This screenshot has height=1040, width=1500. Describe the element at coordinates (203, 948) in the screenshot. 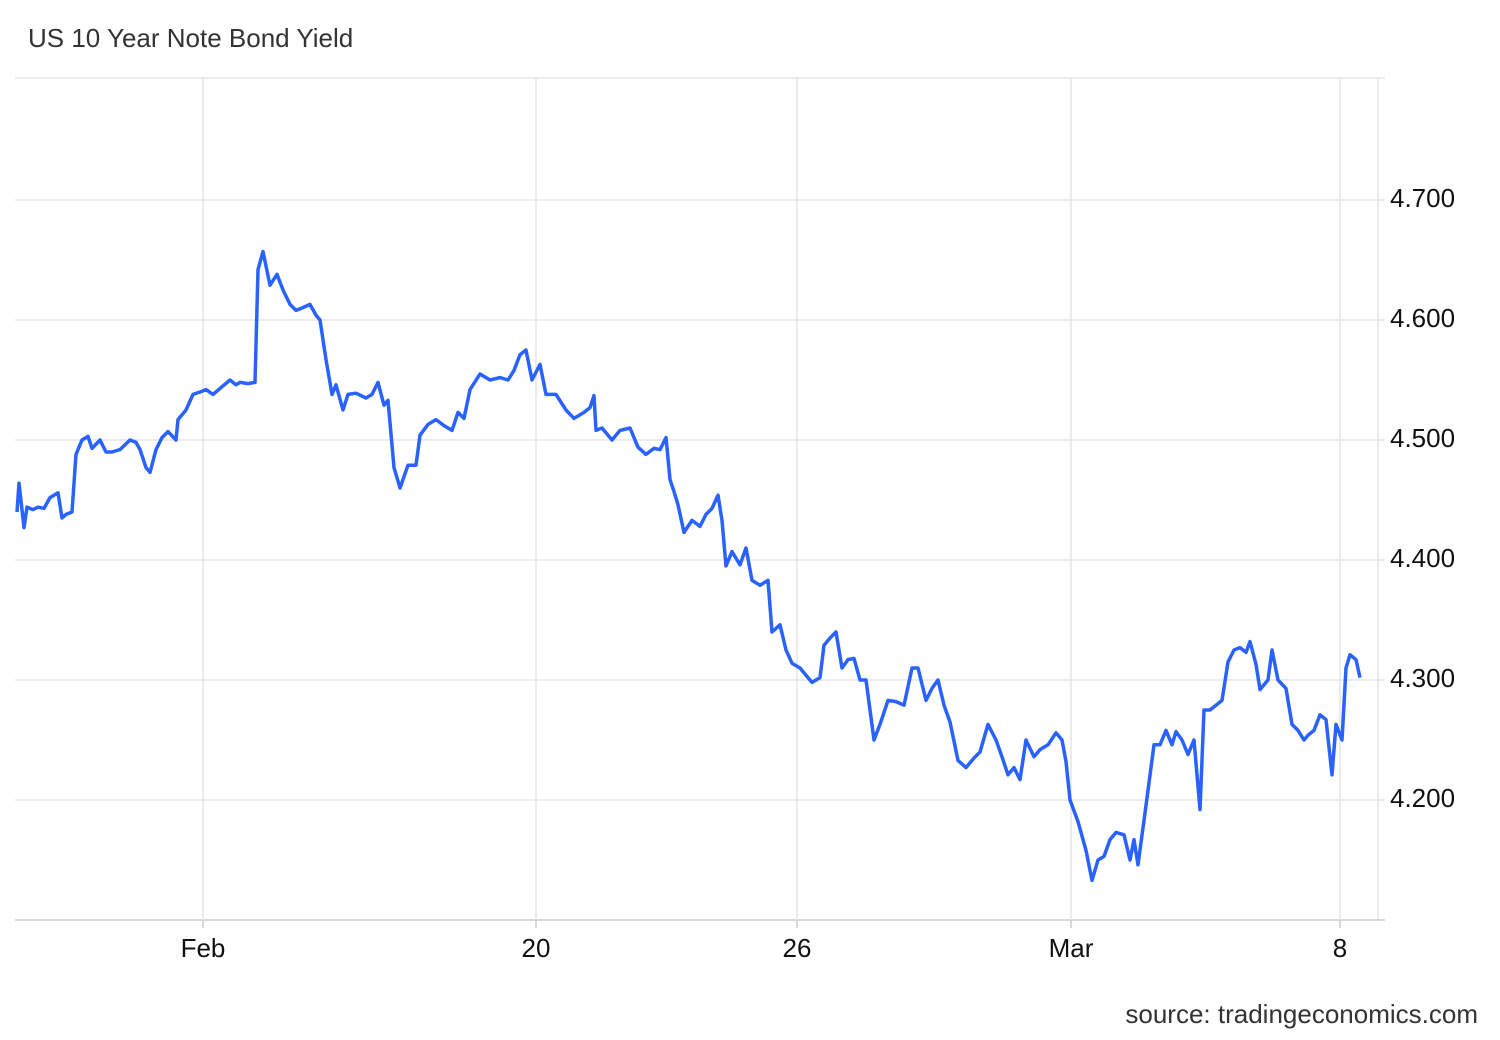

I see `x-tick-label: Feb` at that location.